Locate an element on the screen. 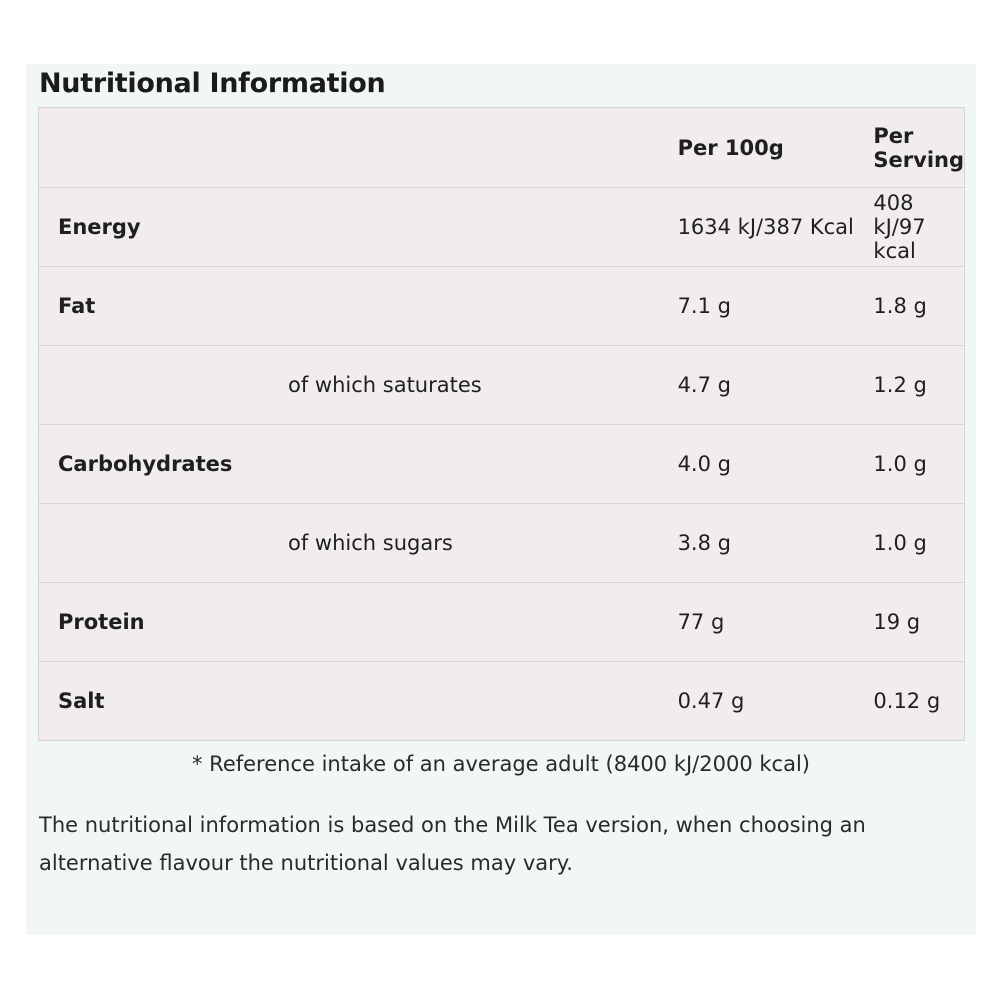  row-label: Carbohydrates is located at coordinates (357, 464).